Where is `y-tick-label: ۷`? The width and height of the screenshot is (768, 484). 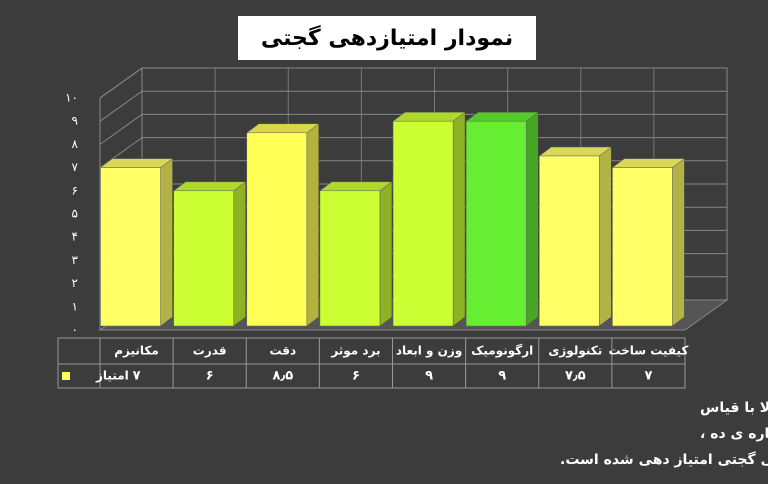
y-tick-label: ۷ is located at coordinates (75, 167).